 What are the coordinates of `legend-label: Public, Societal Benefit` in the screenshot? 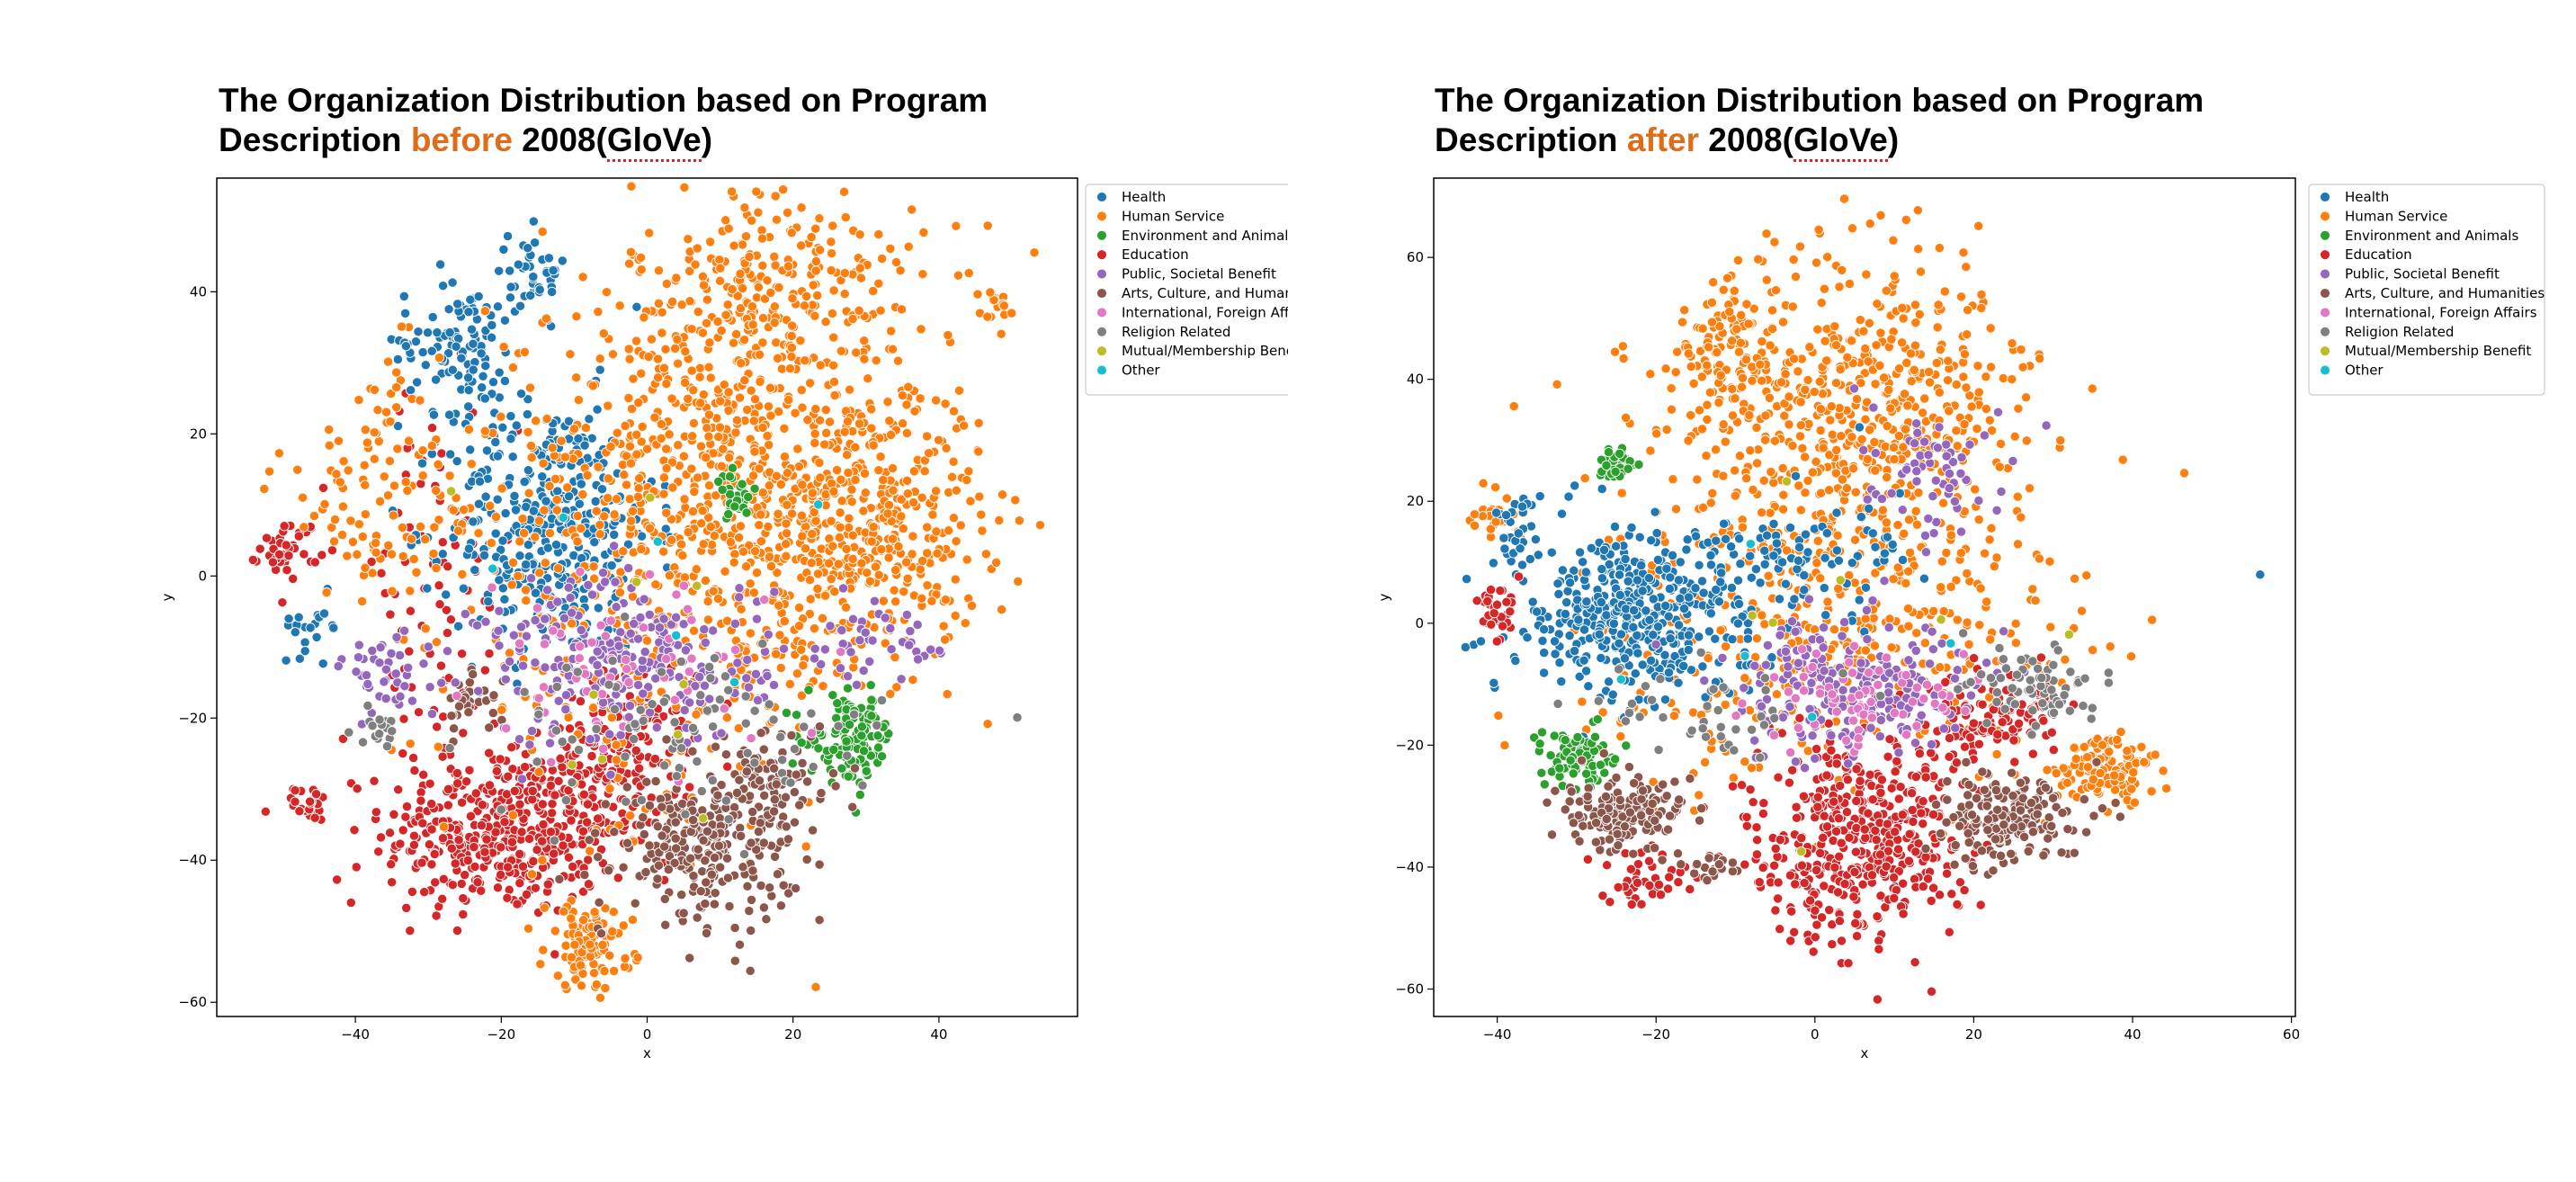 It's located at (1199, 274).